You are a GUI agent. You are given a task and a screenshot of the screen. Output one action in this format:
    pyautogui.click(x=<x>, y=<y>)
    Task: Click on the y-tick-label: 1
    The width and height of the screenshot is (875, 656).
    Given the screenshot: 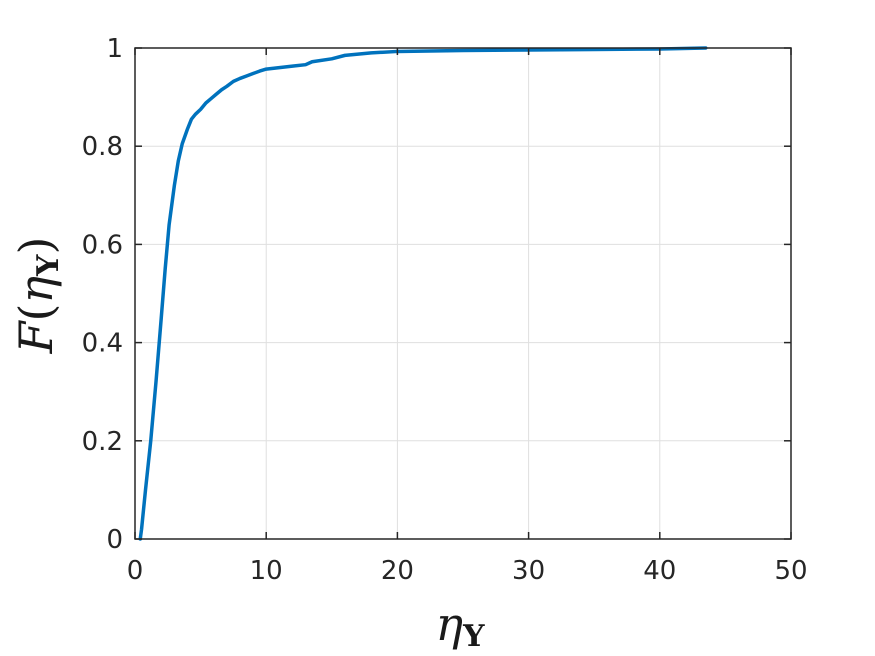 What is the action you would take?
    pyautogui.click(x=114, y=49)
    